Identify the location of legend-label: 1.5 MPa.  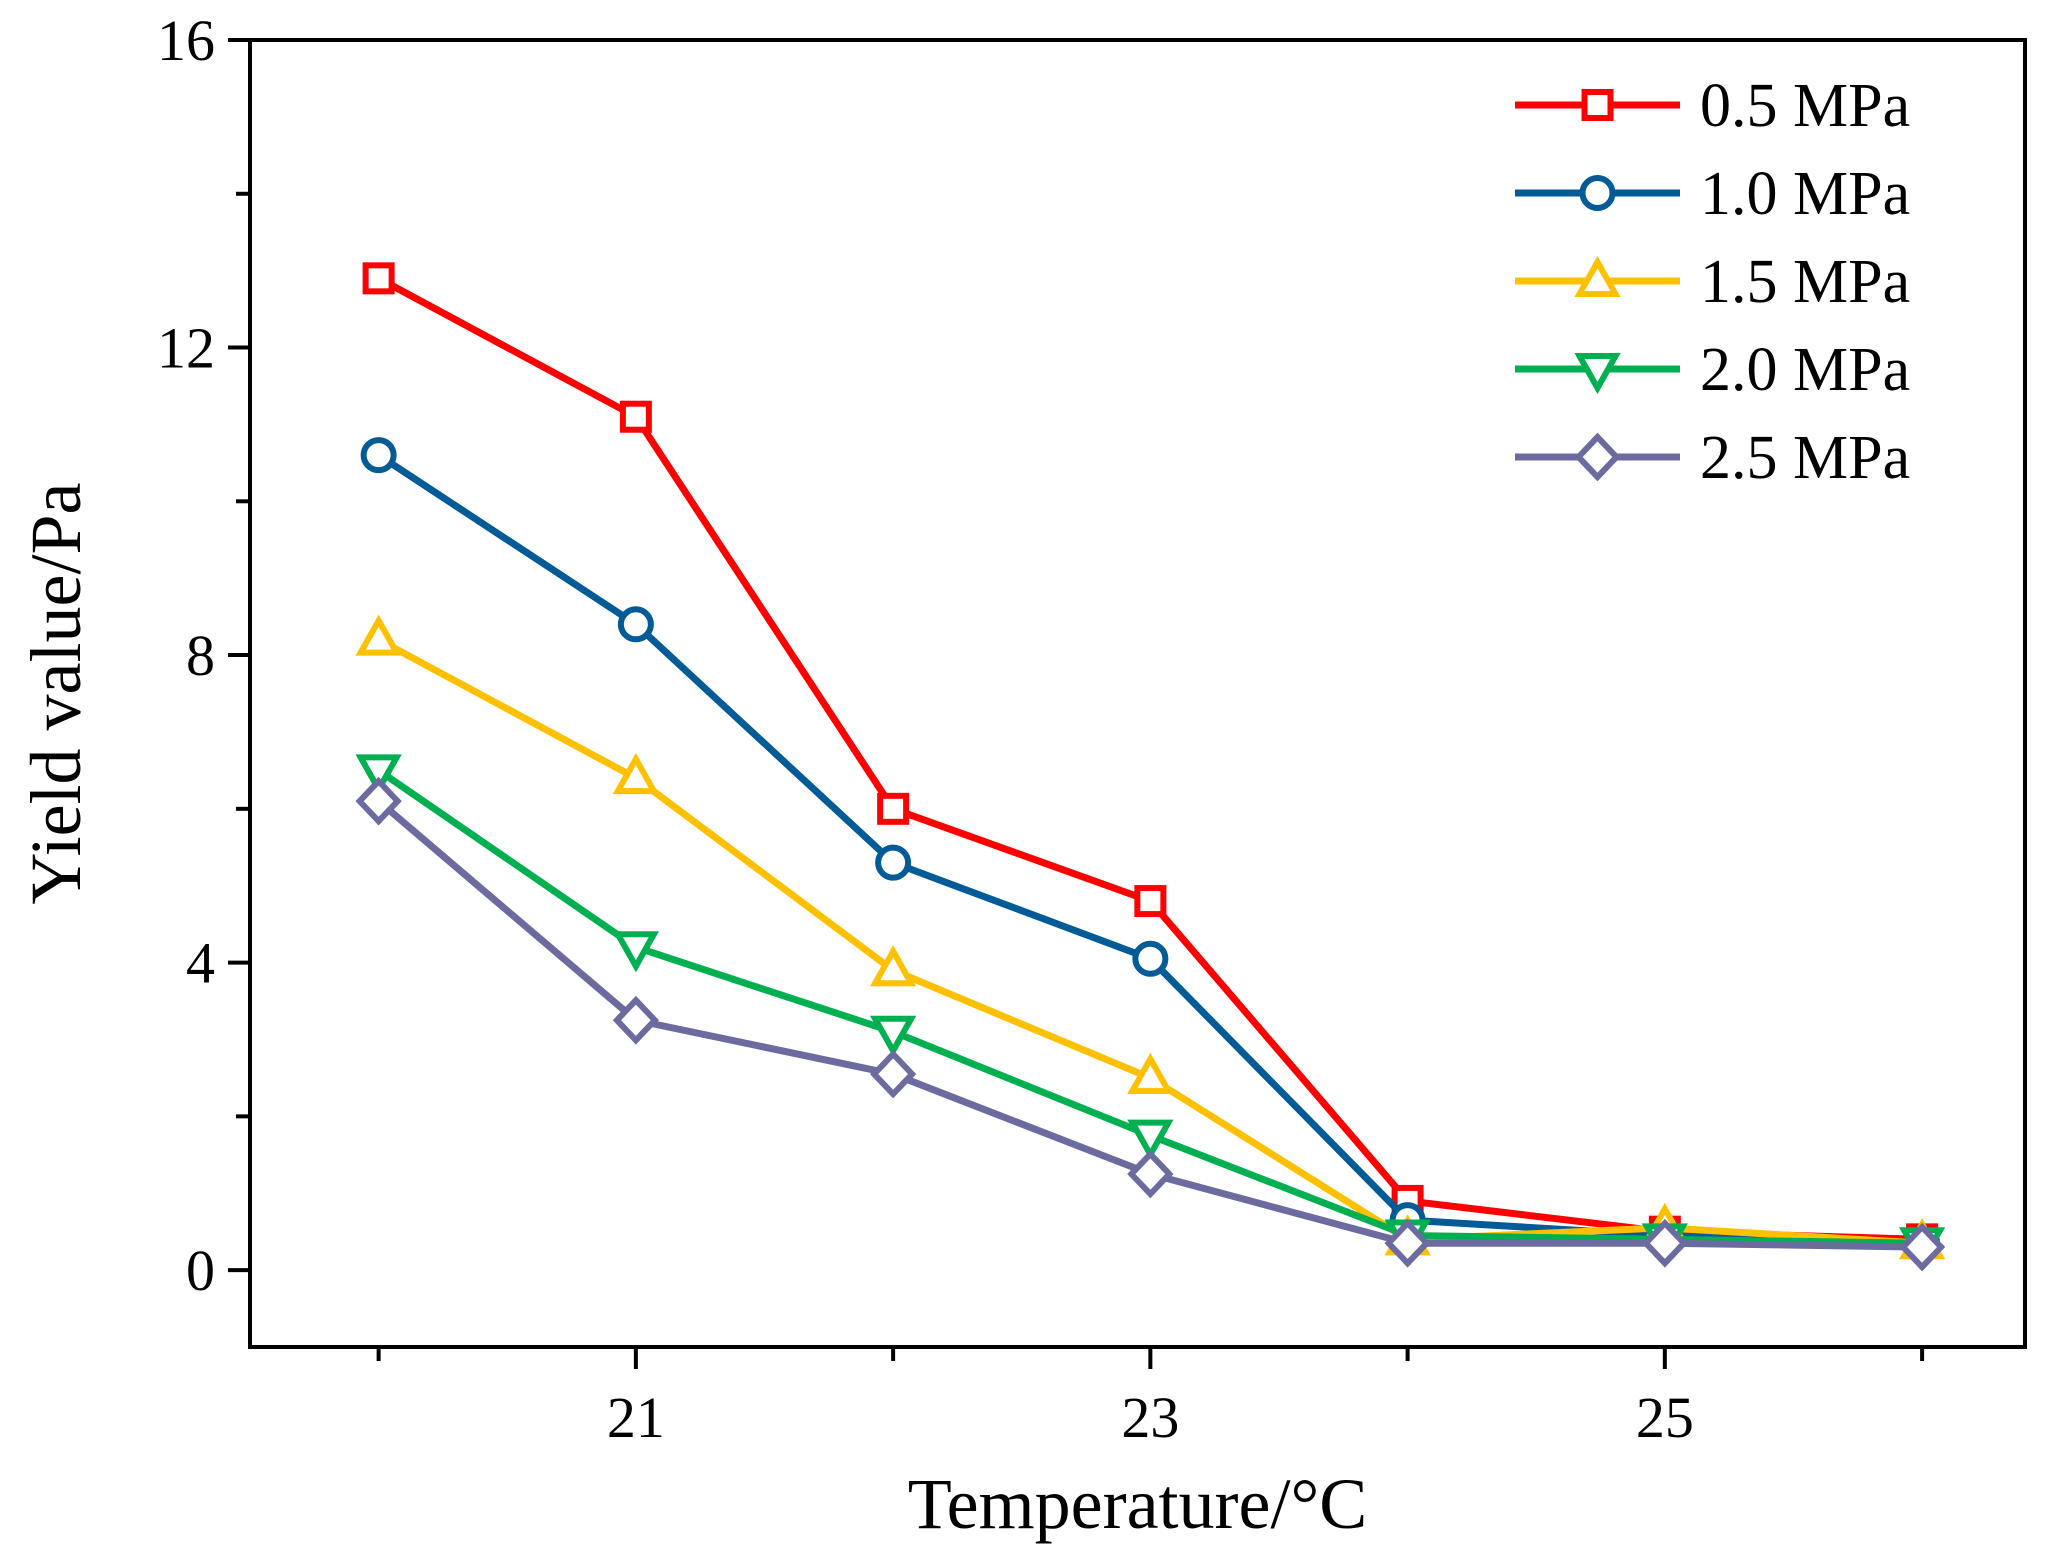
(1805, 282).